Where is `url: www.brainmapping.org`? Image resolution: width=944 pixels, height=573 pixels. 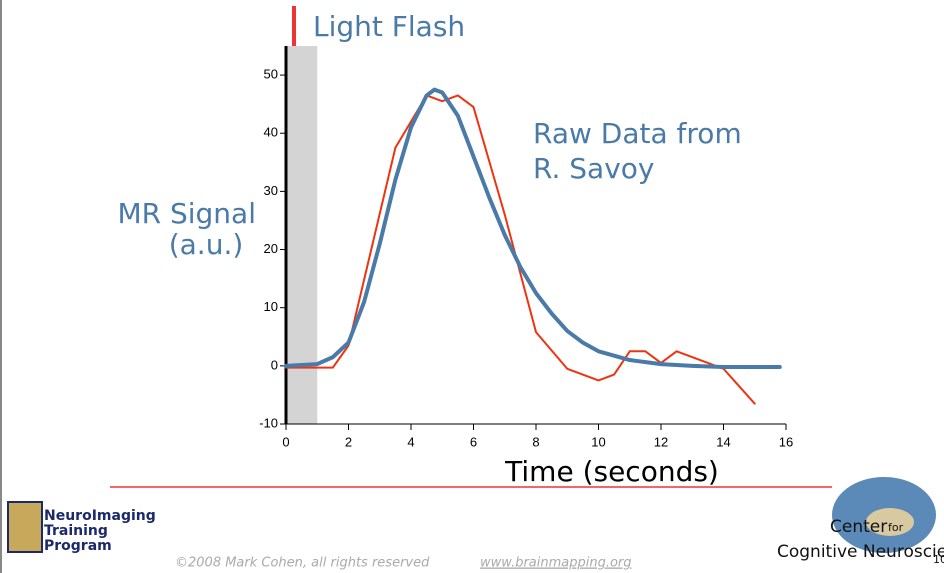
url: www.brainmapping.org is located at coordinates (556, 563).